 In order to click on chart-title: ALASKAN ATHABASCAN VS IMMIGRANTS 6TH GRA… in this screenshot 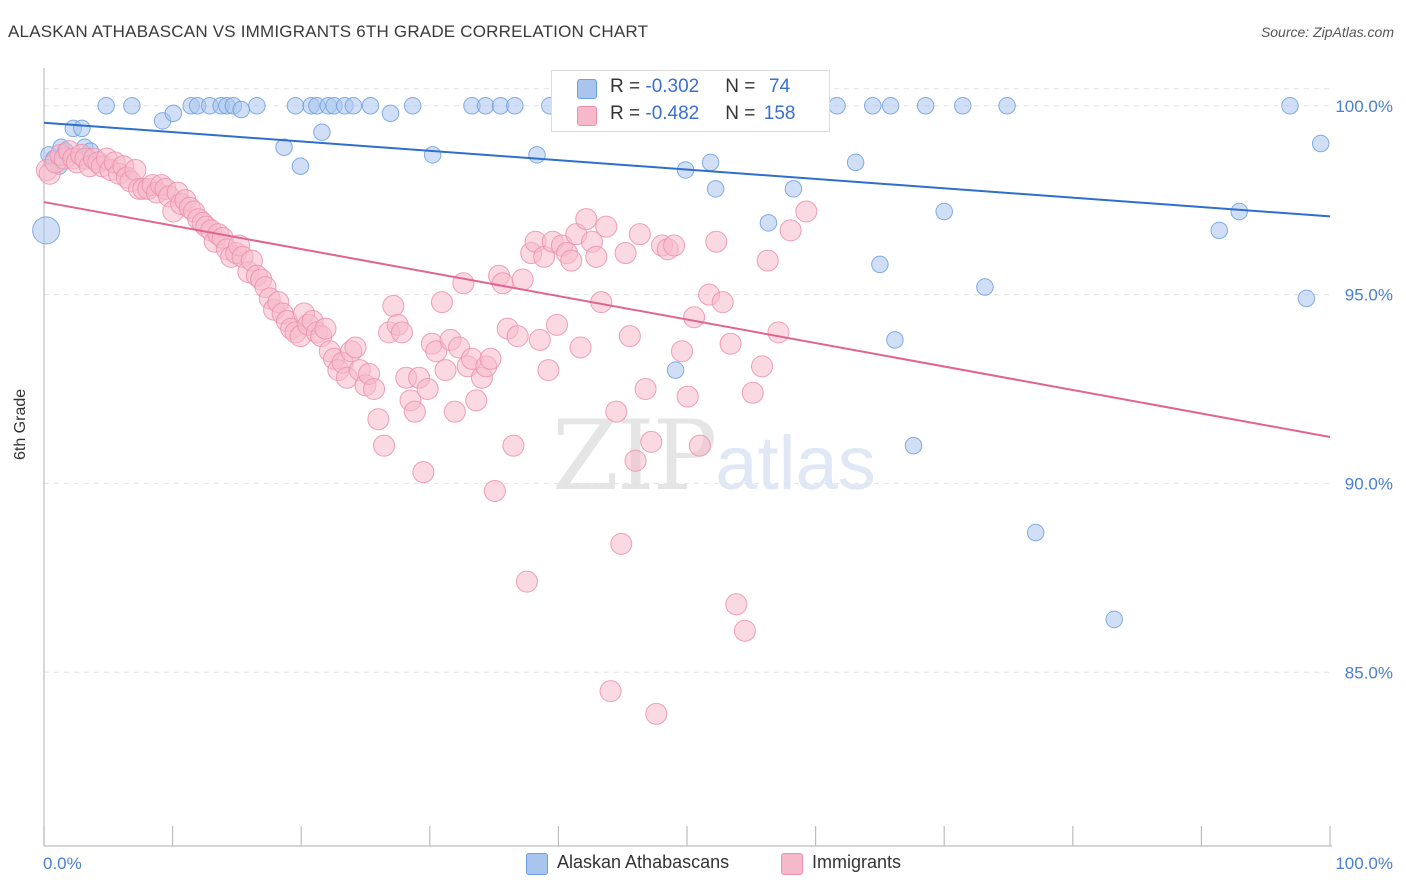, I will do `click(328, 31)`.